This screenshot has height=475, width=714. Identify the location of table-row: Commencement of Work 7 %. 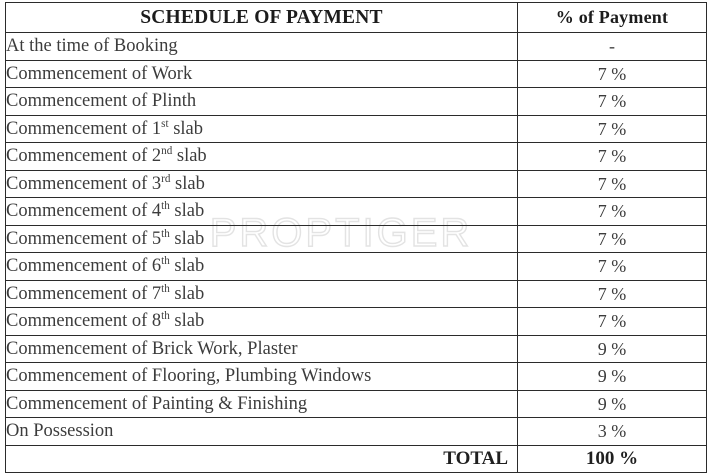
(356, 73).